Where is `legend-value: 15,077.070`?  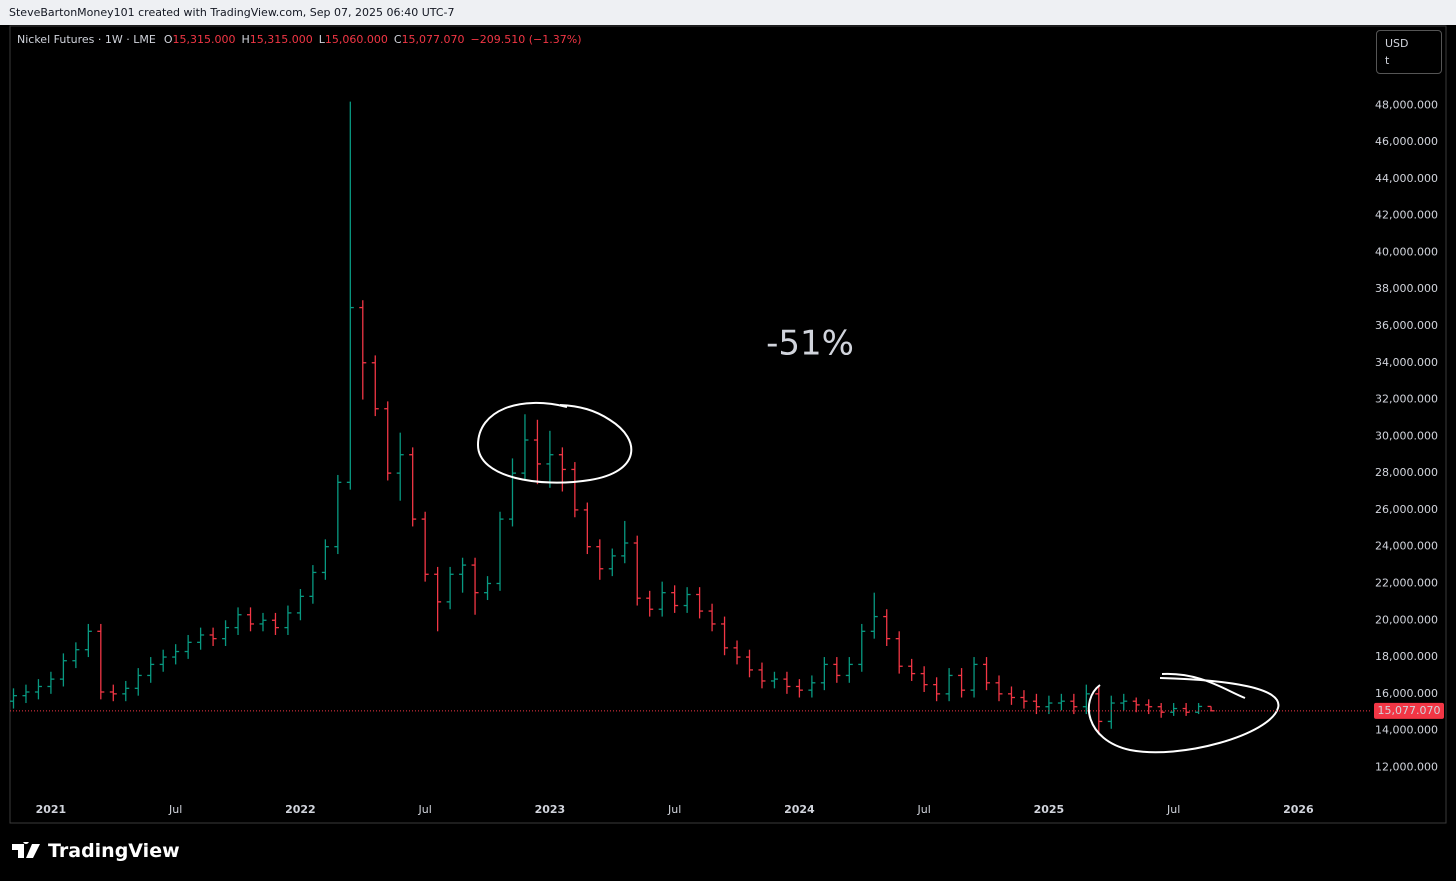 legend-value: 15,077.070 is located at coordinates (433, 39).